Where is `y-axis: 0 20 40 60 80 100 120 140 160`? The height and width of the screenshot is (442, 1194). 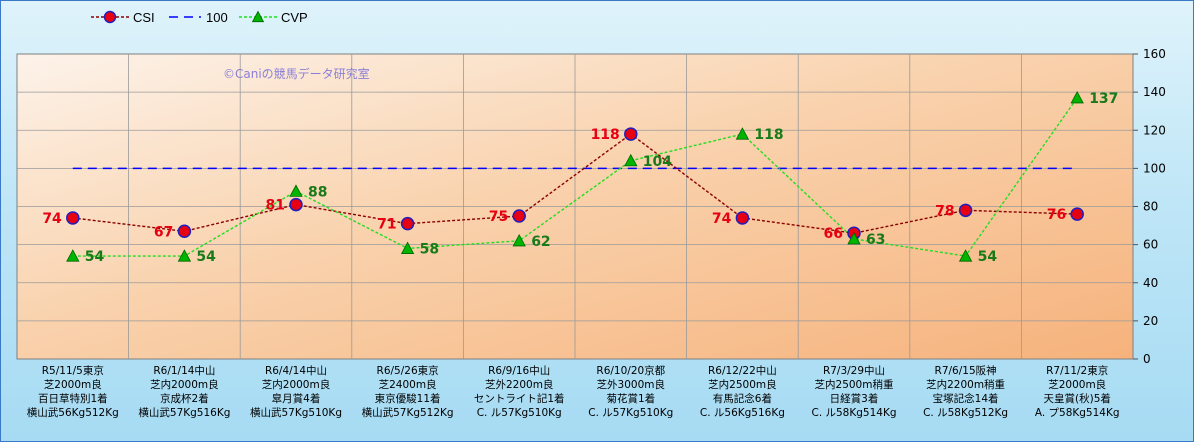
y-axis: 0 20 40 60 80 100 120 140 160 is located at coordinates (1149, 206).